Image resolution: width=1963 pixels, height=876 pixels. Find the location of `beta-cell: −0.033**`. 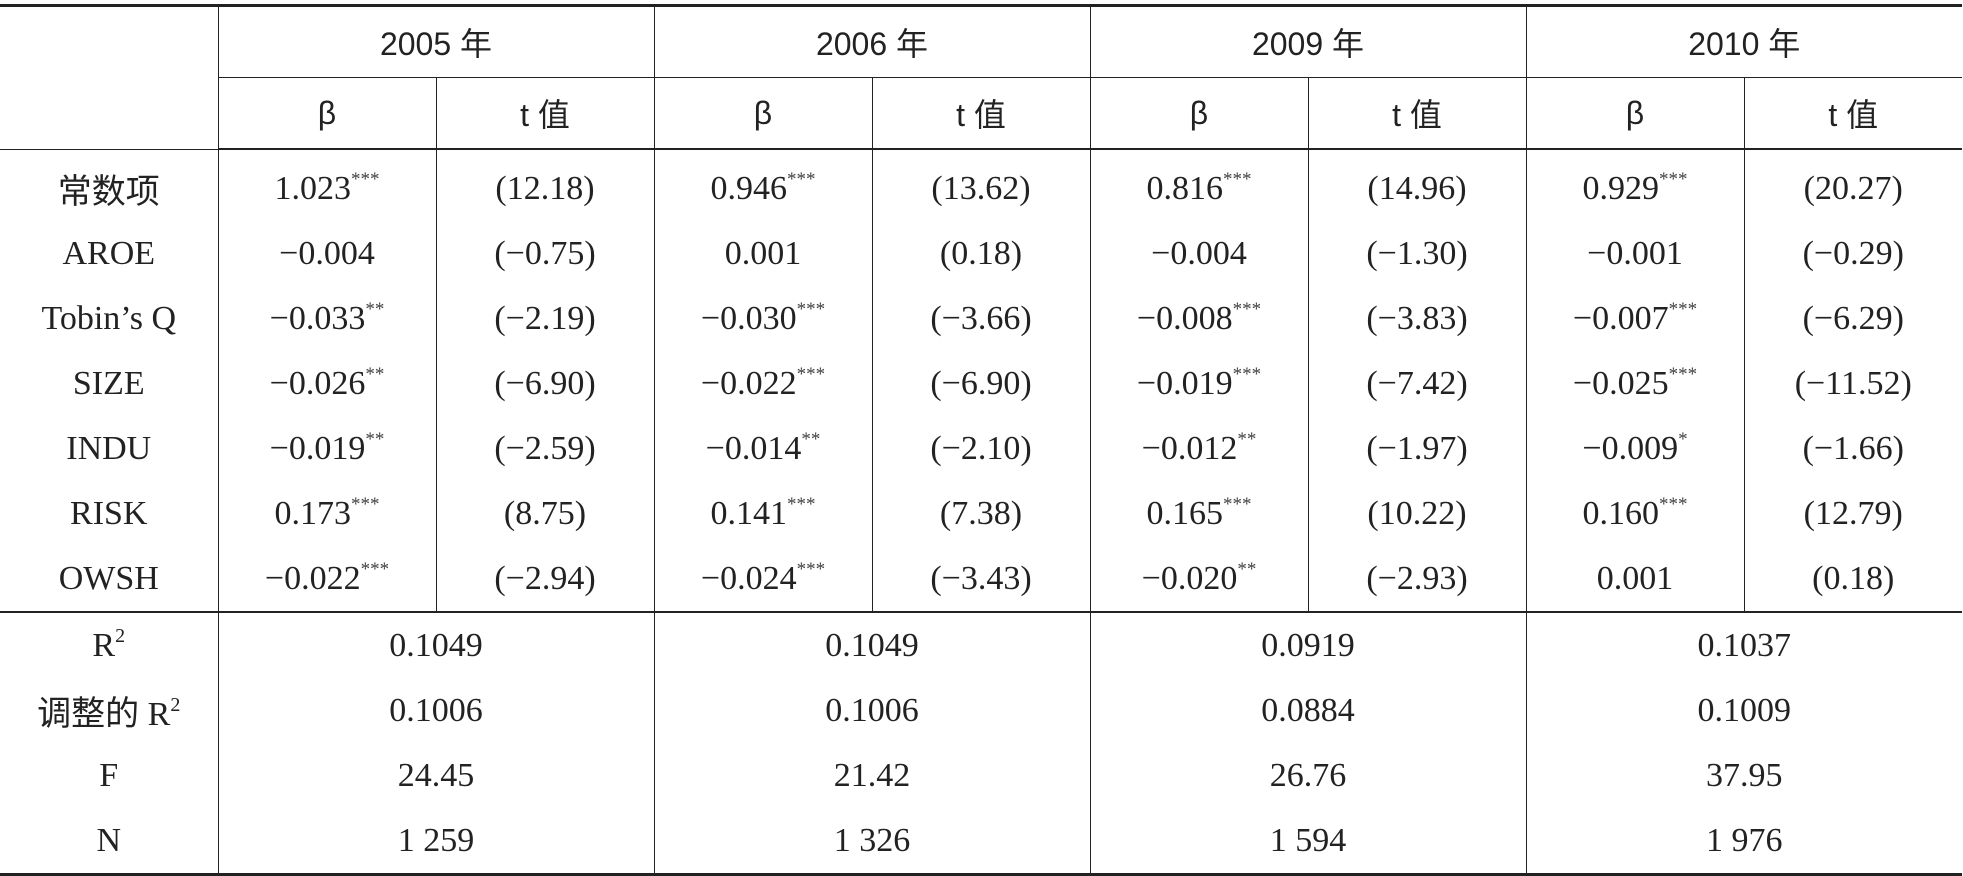

beta-cell: −0.033** is located at coordinates (326, 318).